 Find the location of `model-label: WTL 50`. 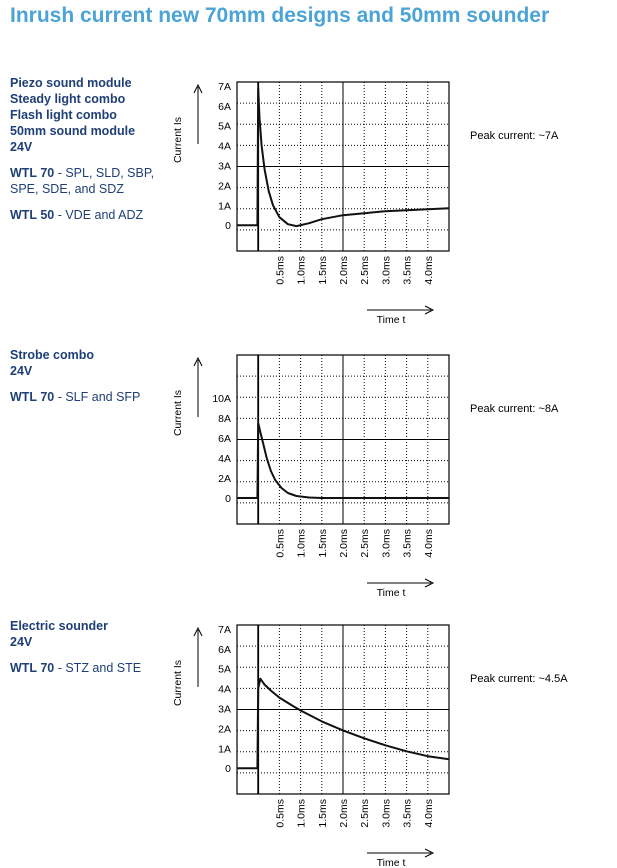

model-label: WTL 50 is located at coordinates (32, 215).